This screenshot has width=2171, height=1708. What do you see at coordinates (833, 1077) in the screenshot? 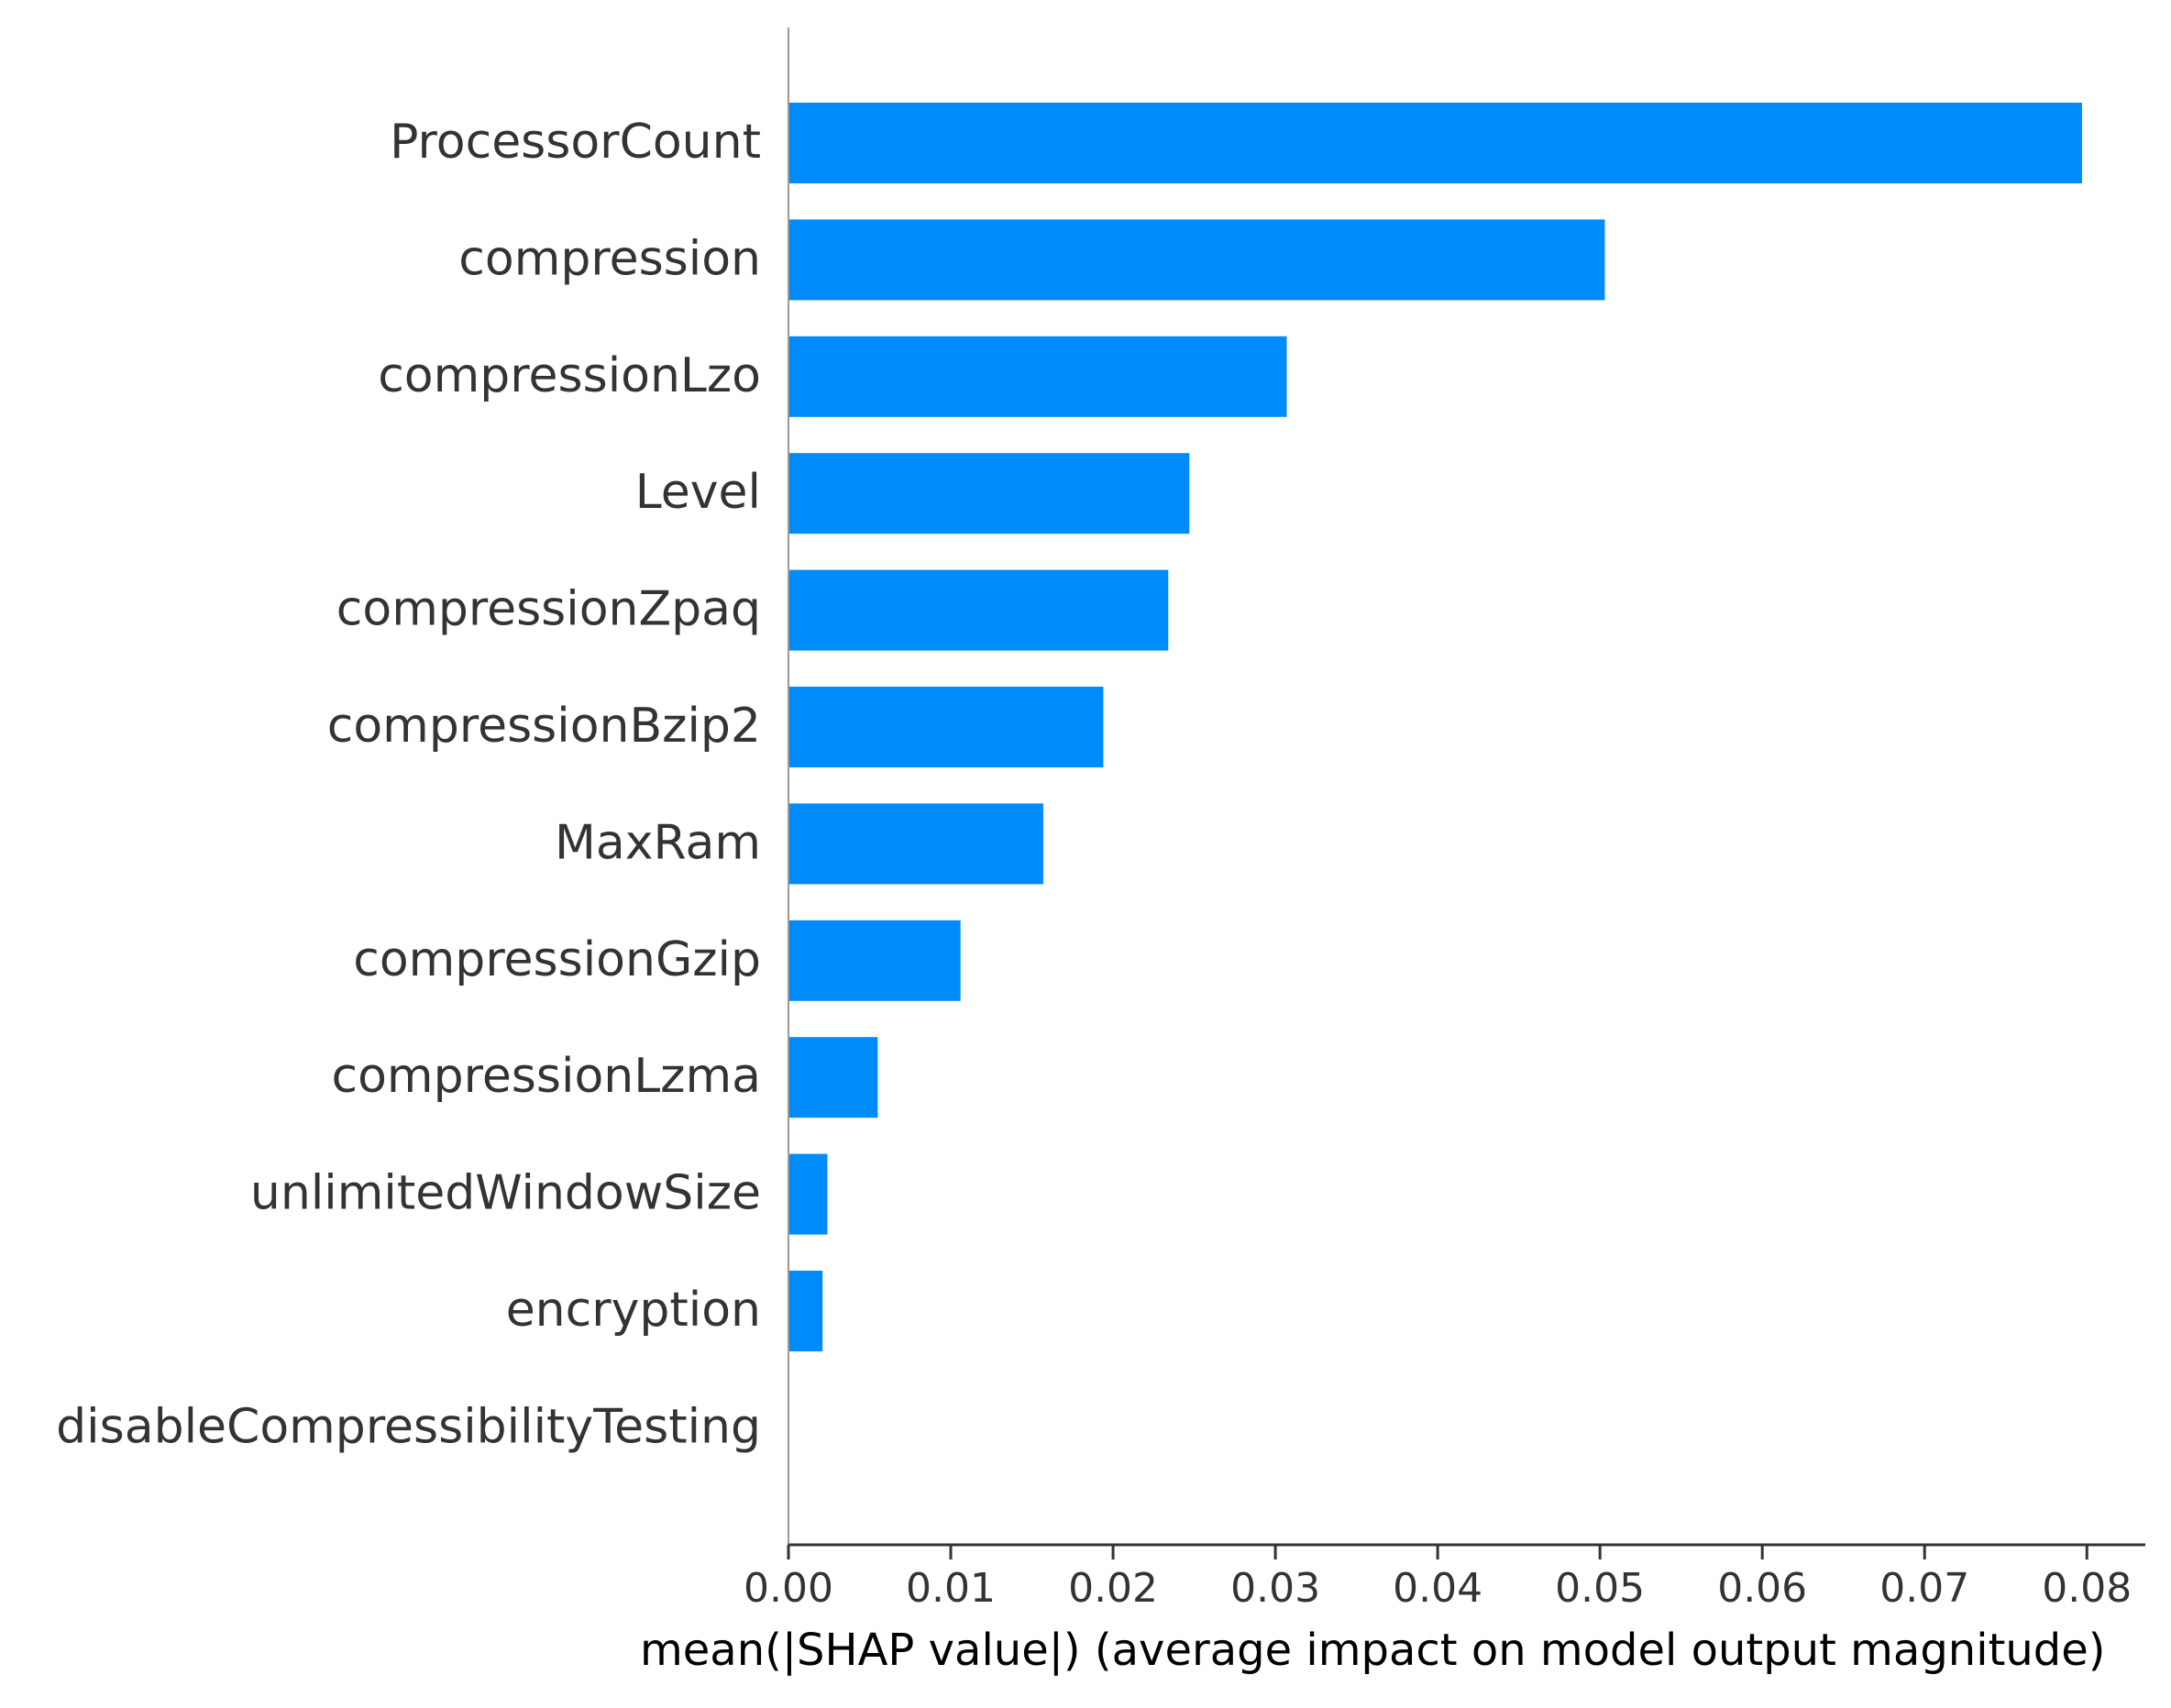
I see `bar-compression-lzma` at bounding box center [833, 1077].